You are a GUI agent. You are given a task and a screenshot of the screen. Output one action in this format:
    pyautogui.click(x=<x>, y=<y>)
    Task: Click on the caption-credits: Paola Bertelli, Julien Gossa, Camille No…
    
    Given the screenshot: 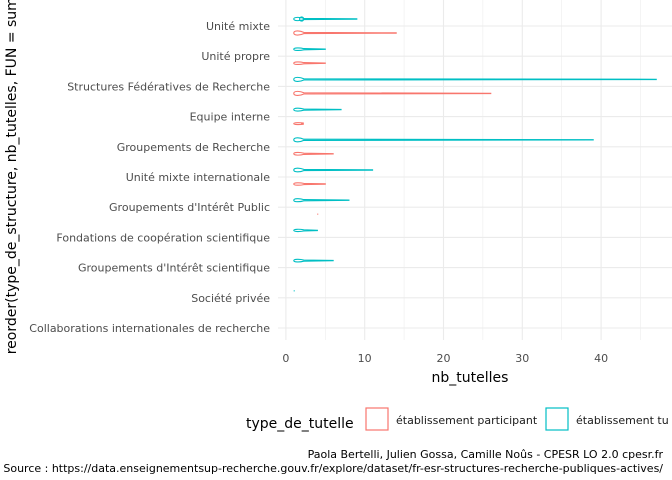 What is the action you would take?
    pyautogui.click(x=486, y=454)
    